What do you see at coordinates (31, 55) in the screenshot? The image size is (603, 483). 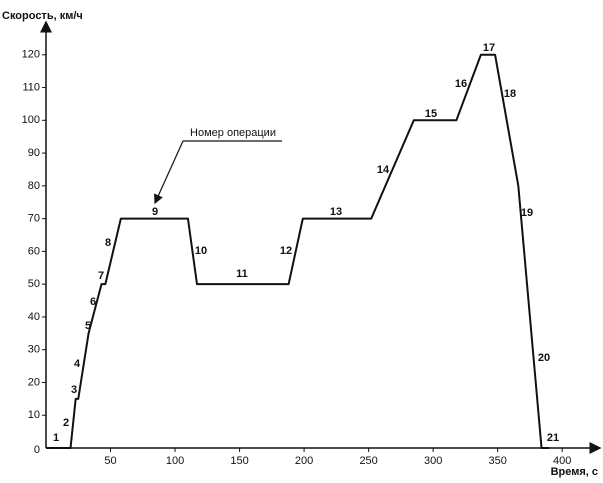 I see `y-tick-label: 120` at bounding box center [31, 55].